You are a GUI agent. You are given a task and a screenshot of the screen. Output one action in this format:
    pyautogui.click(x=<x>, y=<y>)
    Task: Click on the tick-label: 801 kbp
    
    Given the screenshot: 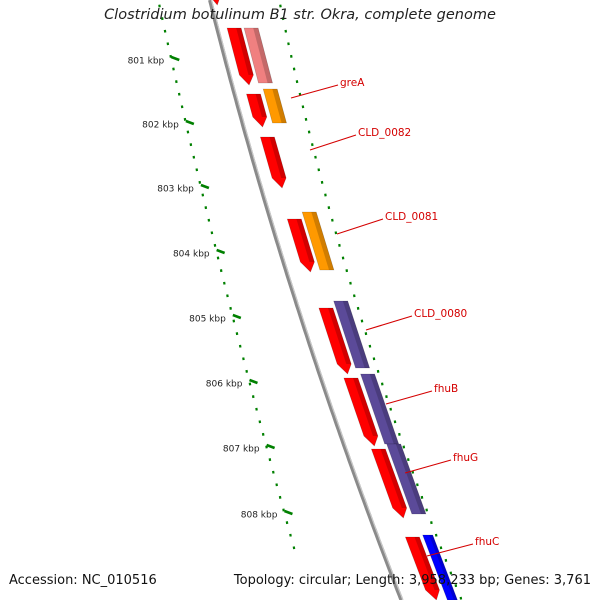 What is the action you would take?
    pyautogui.click(x=146, y=62)
    